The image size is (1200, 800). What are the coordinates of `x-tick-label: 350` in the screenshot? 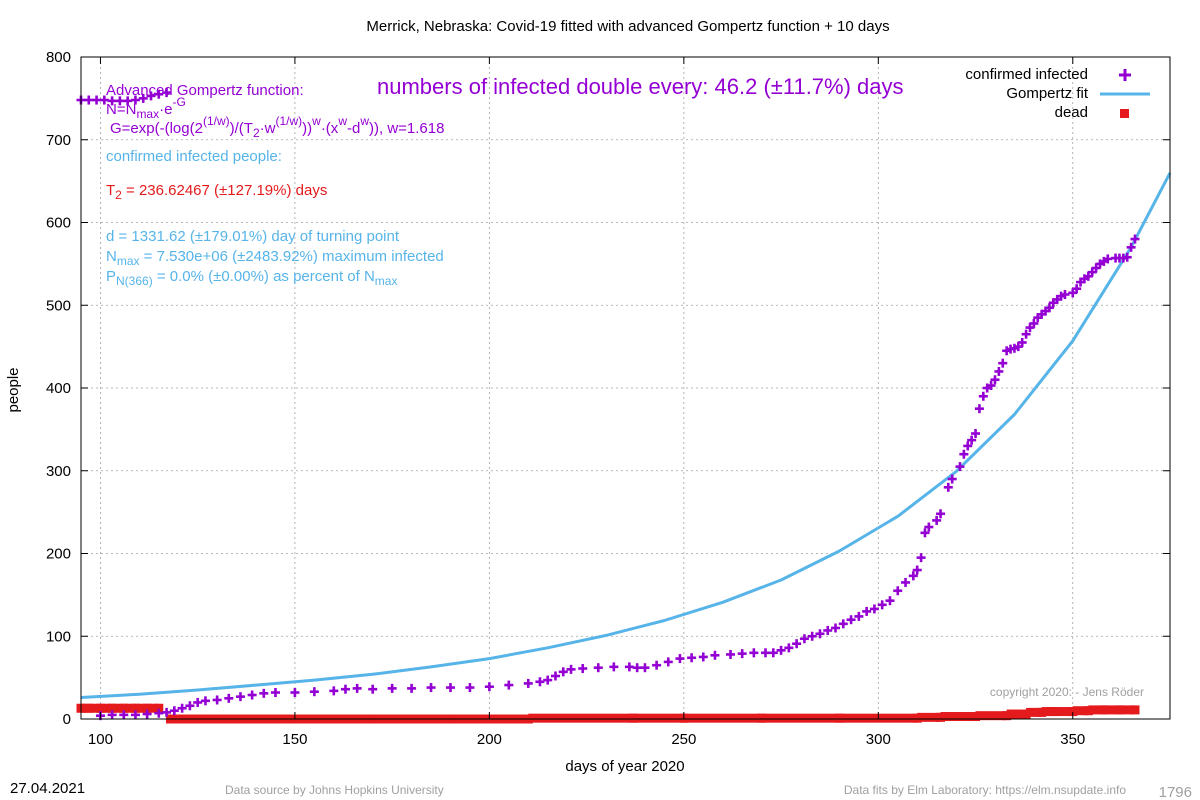 It's located at (1072, 739).